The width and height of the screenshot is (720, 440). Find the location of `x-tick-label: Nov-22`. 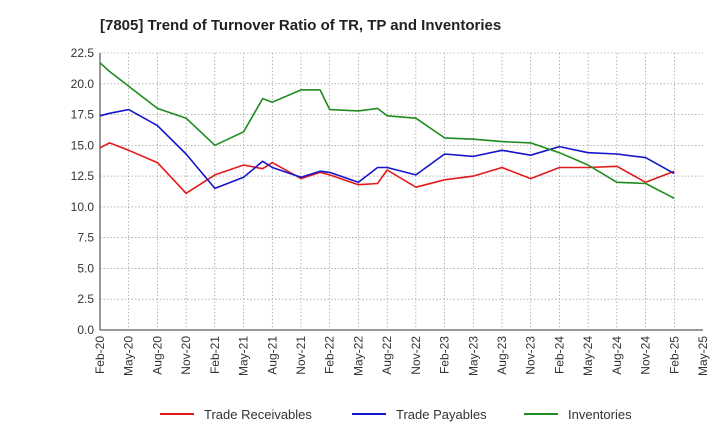

x-tick-label: Nov-22 is located at coordinates (416, 355).